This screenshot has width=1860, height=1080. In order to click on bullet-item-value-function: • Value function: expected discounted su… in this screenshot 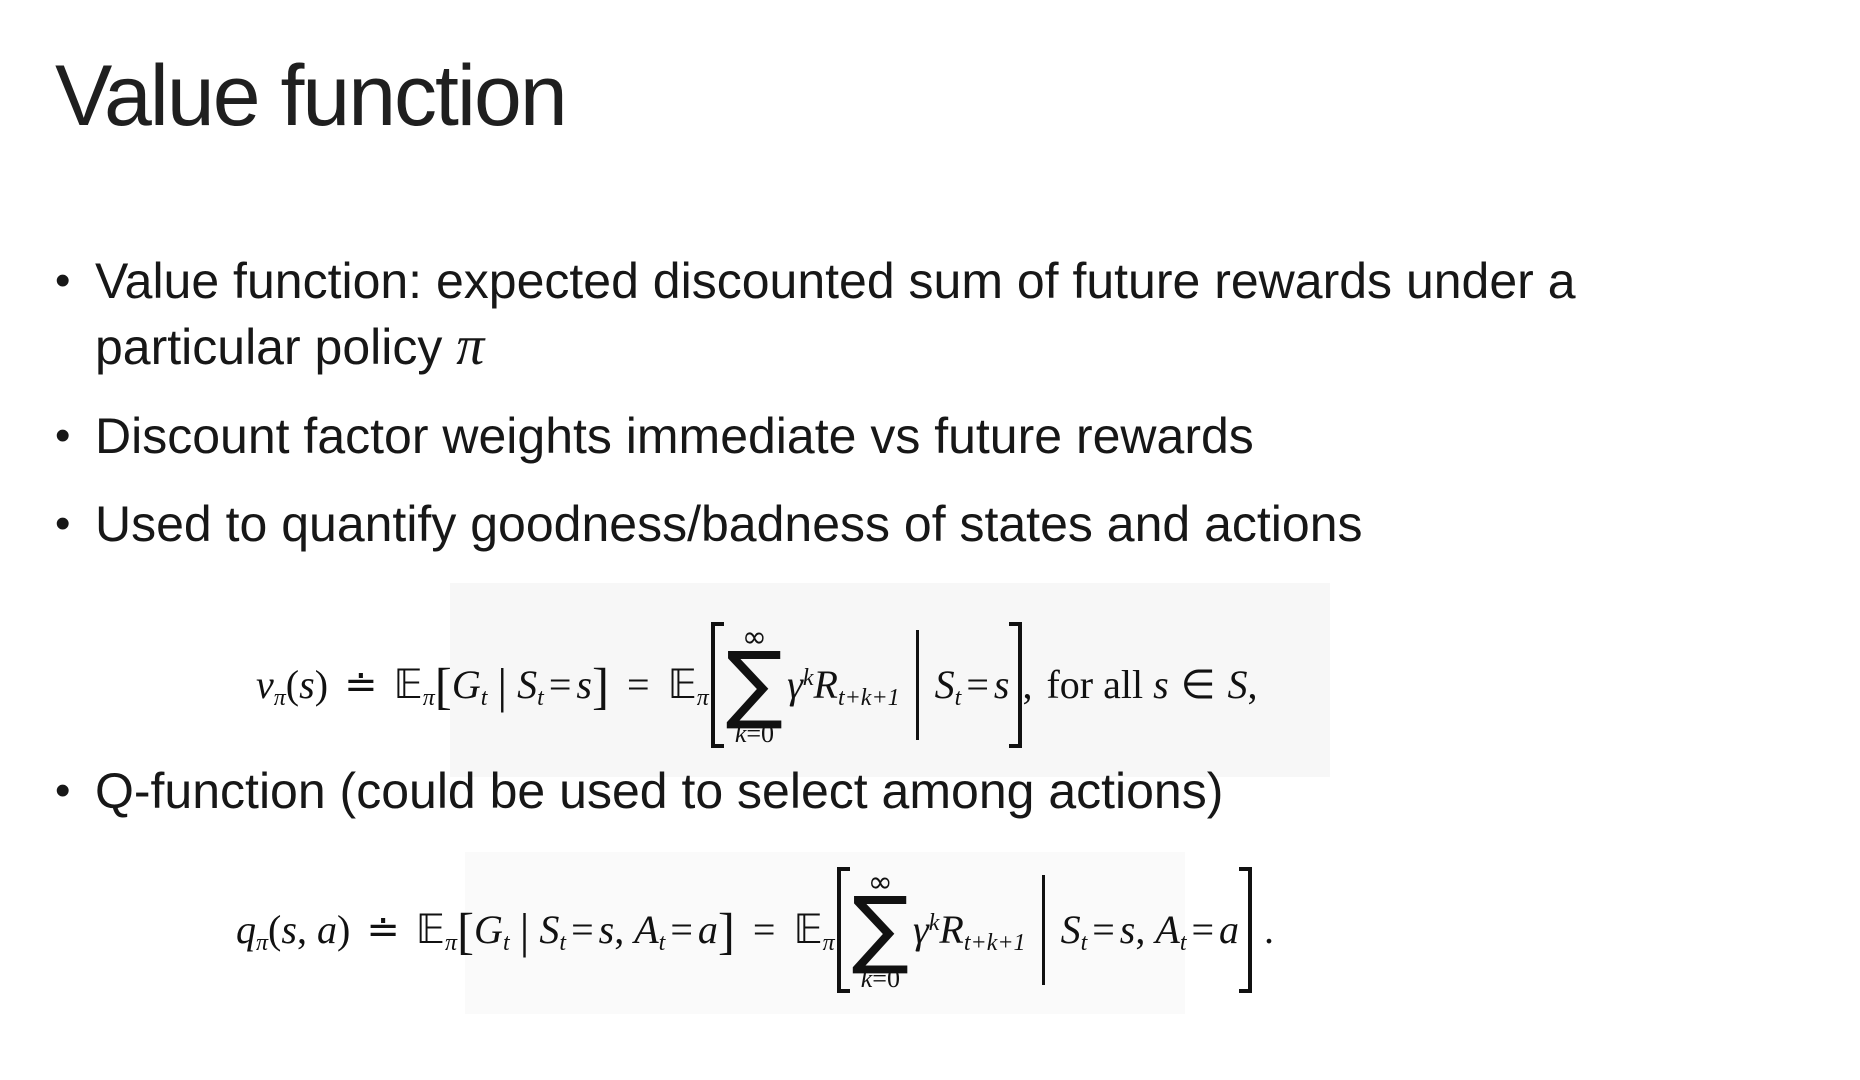, I will do `click(815, 314)`.